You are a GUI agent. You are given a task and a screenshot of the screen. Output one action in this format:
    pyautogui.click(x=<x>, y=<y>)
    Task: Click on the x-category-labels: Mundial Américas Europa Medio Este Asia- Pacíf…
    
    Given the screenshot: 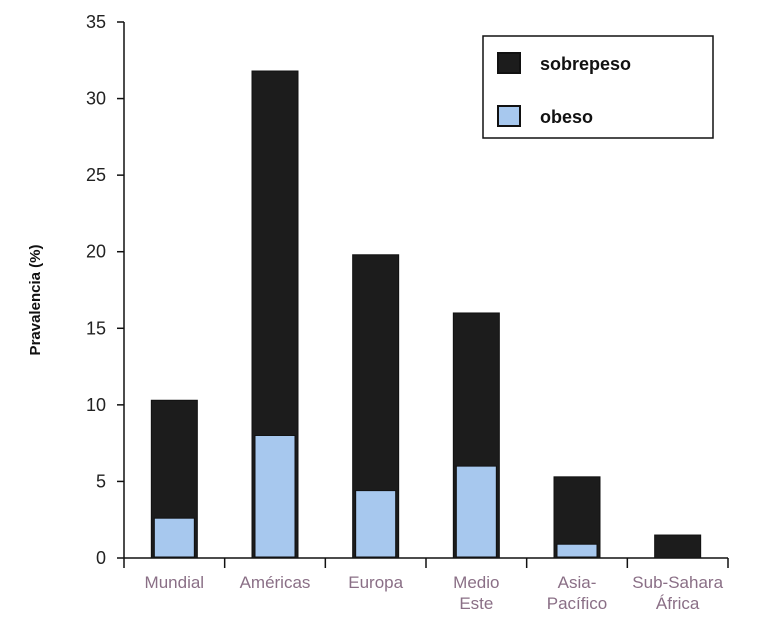 What is the action you would take?
    pyautogui.click(x=434, y=593)
    